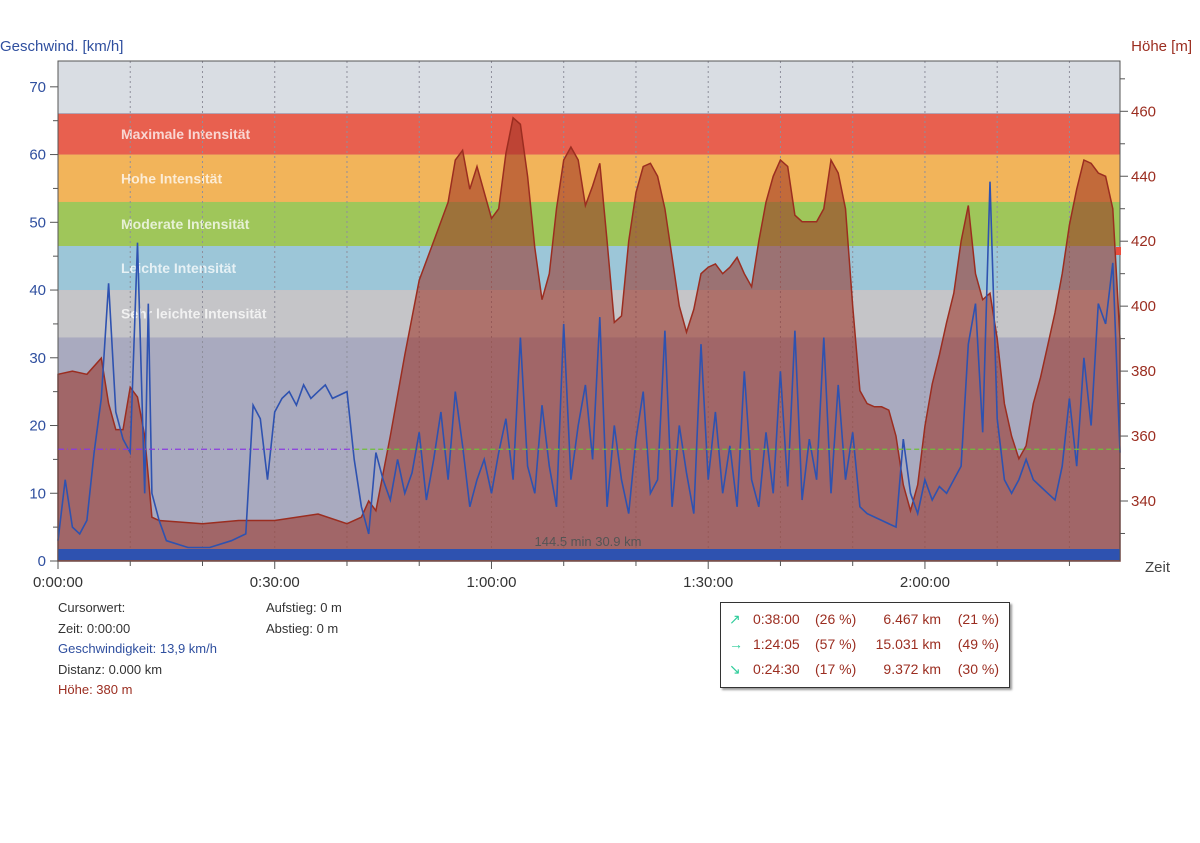 The width and height of the screenshot is (1200, 843). What do you see at coordinates (37, 426) in the screenshot?
I see `left-tick-label: 20` at bounding box center [37, 426].